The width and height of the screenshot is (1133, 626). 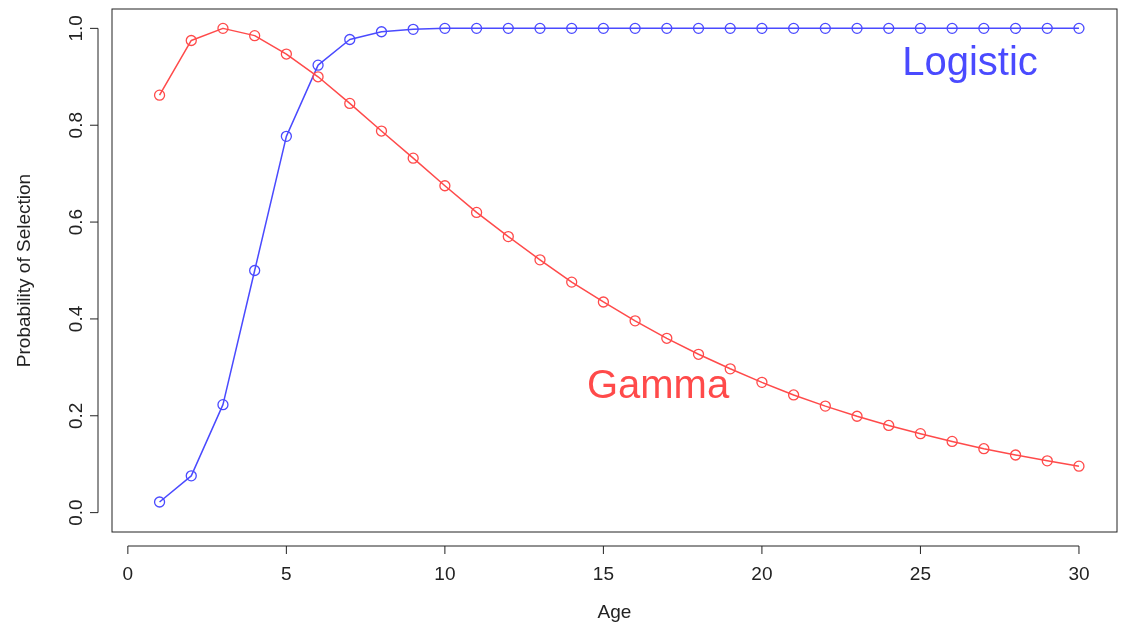 What do you see at coordinates (75, 125) in the screenshot?
I see `y-tick-label: 0.8` at bounding box center [75, 125].